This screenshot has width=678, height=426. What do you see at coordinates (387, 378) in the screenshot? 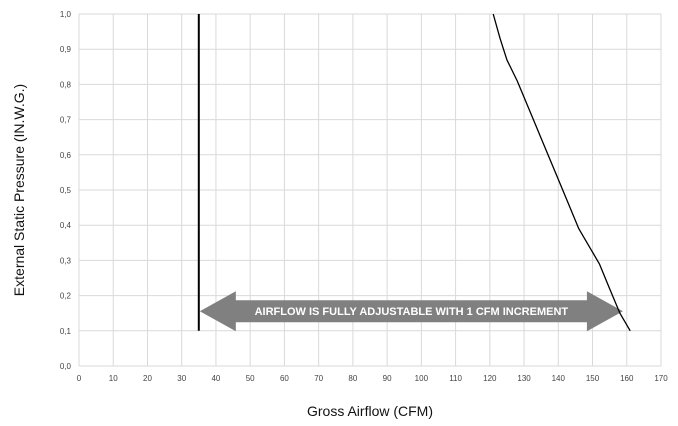
I see `x-tick-label: 90` at bounding box center [387, 378].